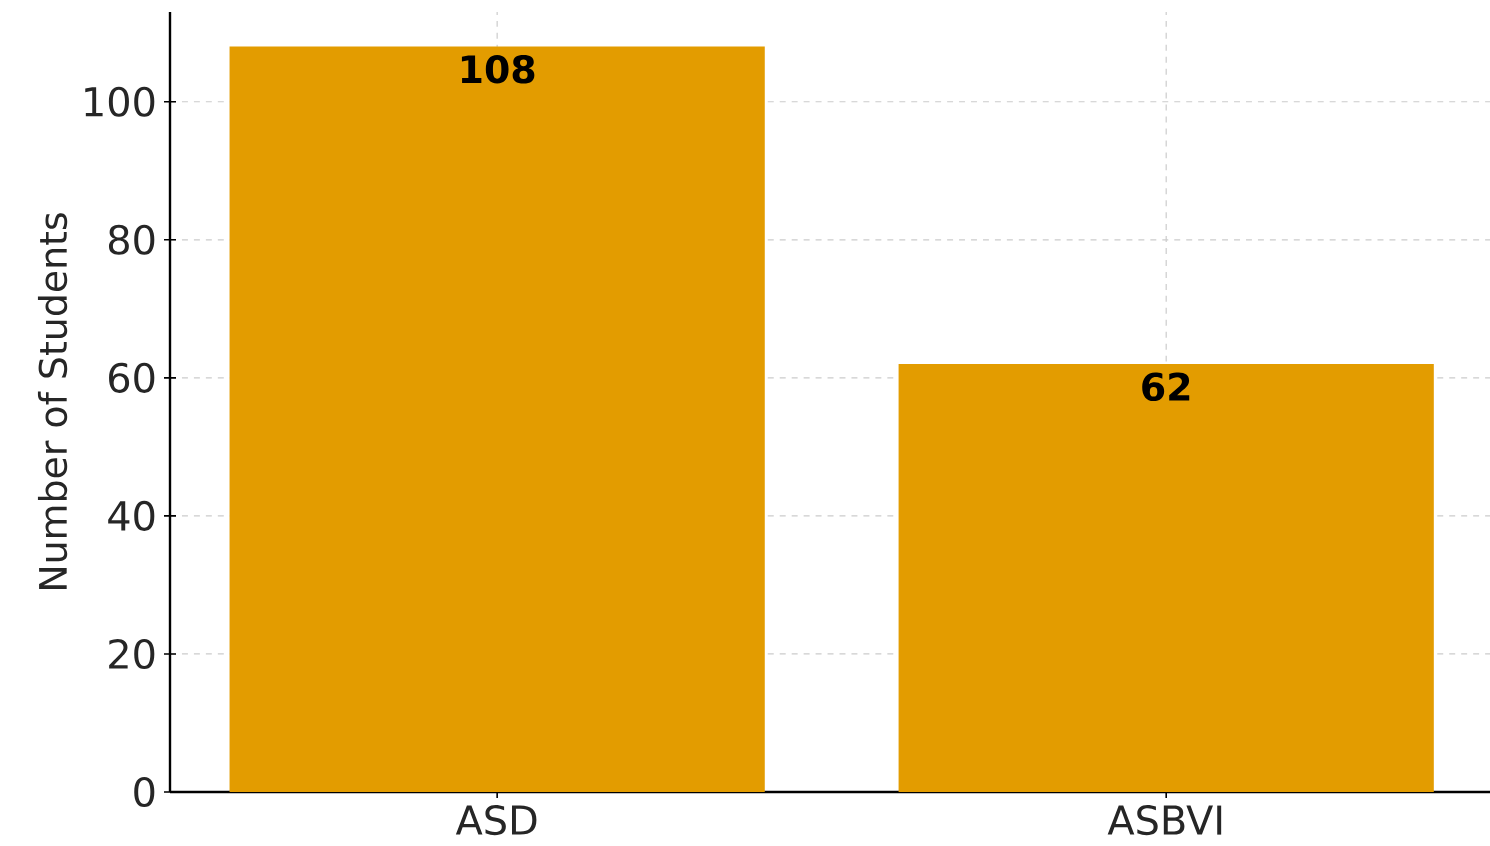 This screenshot has width=1490, height=846. I want to click on y-tick-label: 80, so click(131, 239).